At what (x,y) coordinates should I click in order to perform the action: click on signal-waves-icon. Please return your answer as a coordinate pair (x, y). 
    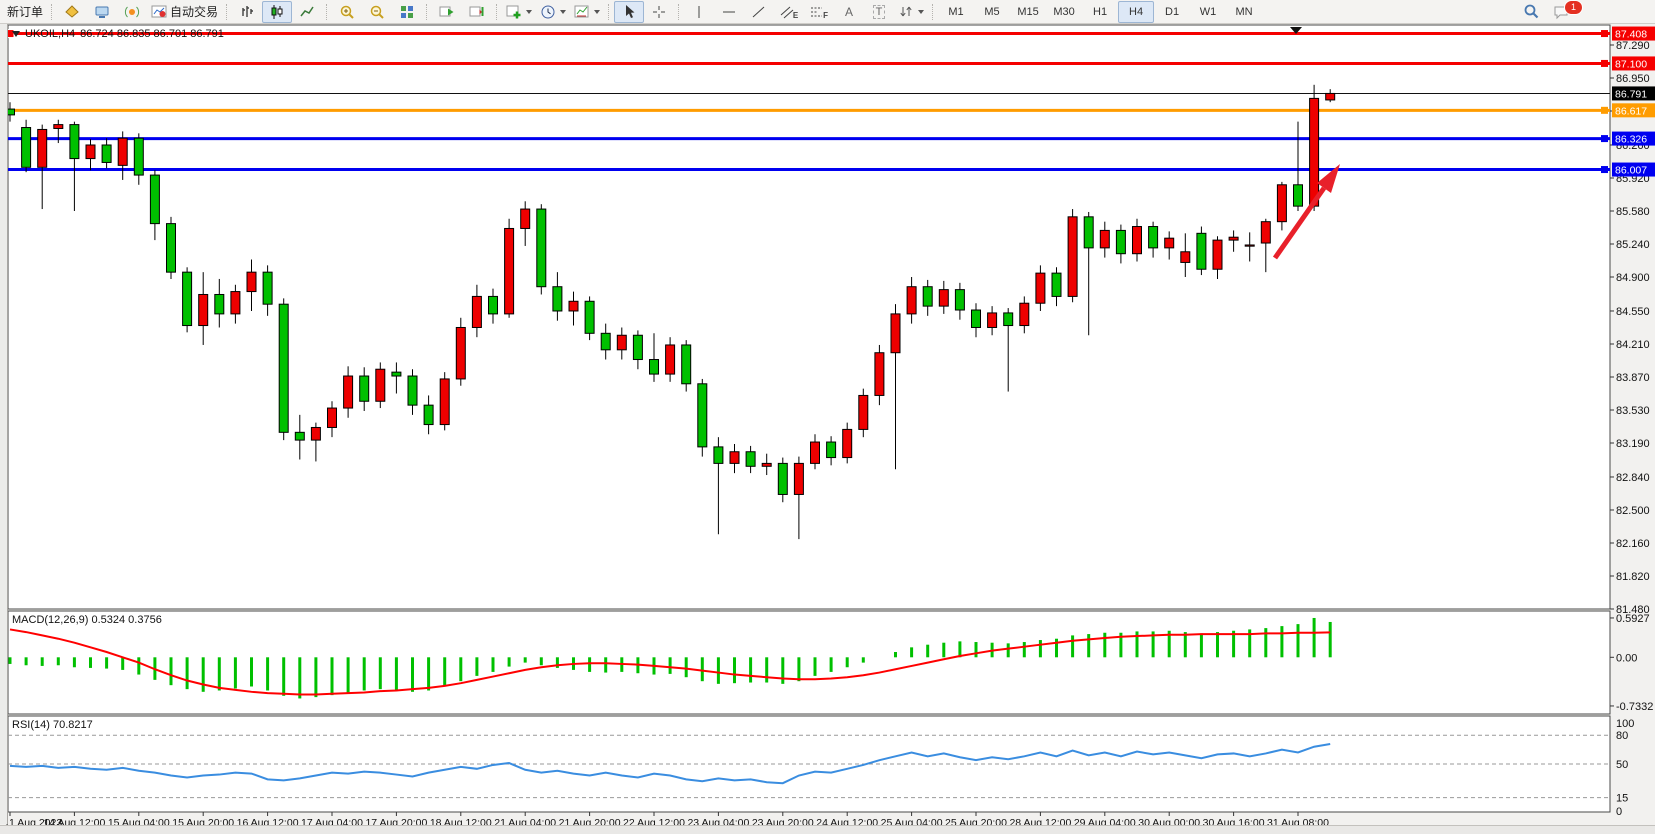
    Looking at the image, I should click on (132, 12).